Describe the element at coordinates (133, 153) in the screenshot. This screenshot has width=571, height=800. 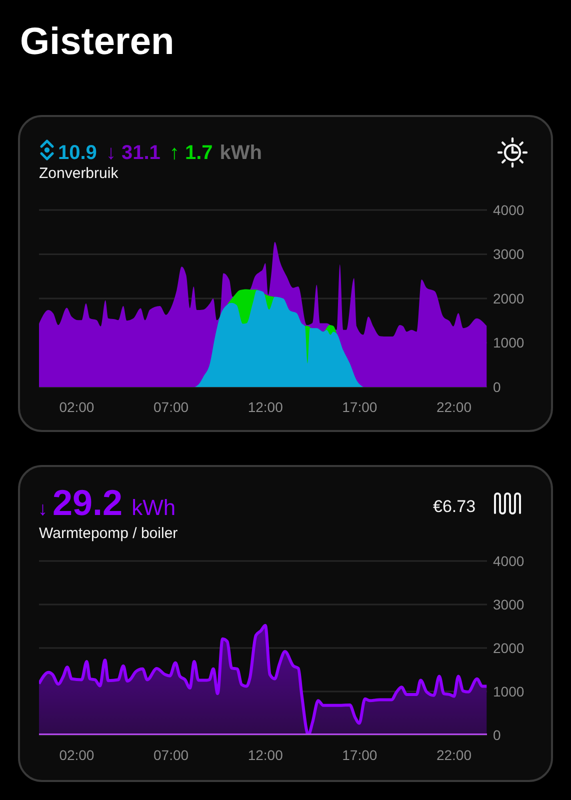
I see `text: ↓ 31.1` at that location.